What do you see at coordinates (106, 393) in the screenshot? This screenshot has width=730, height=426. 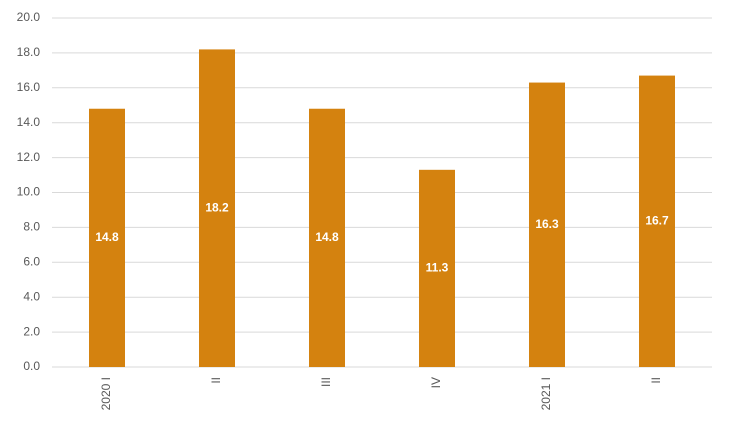 I see `x-tick-label: 2020 I` at bounding box center [106, 393].